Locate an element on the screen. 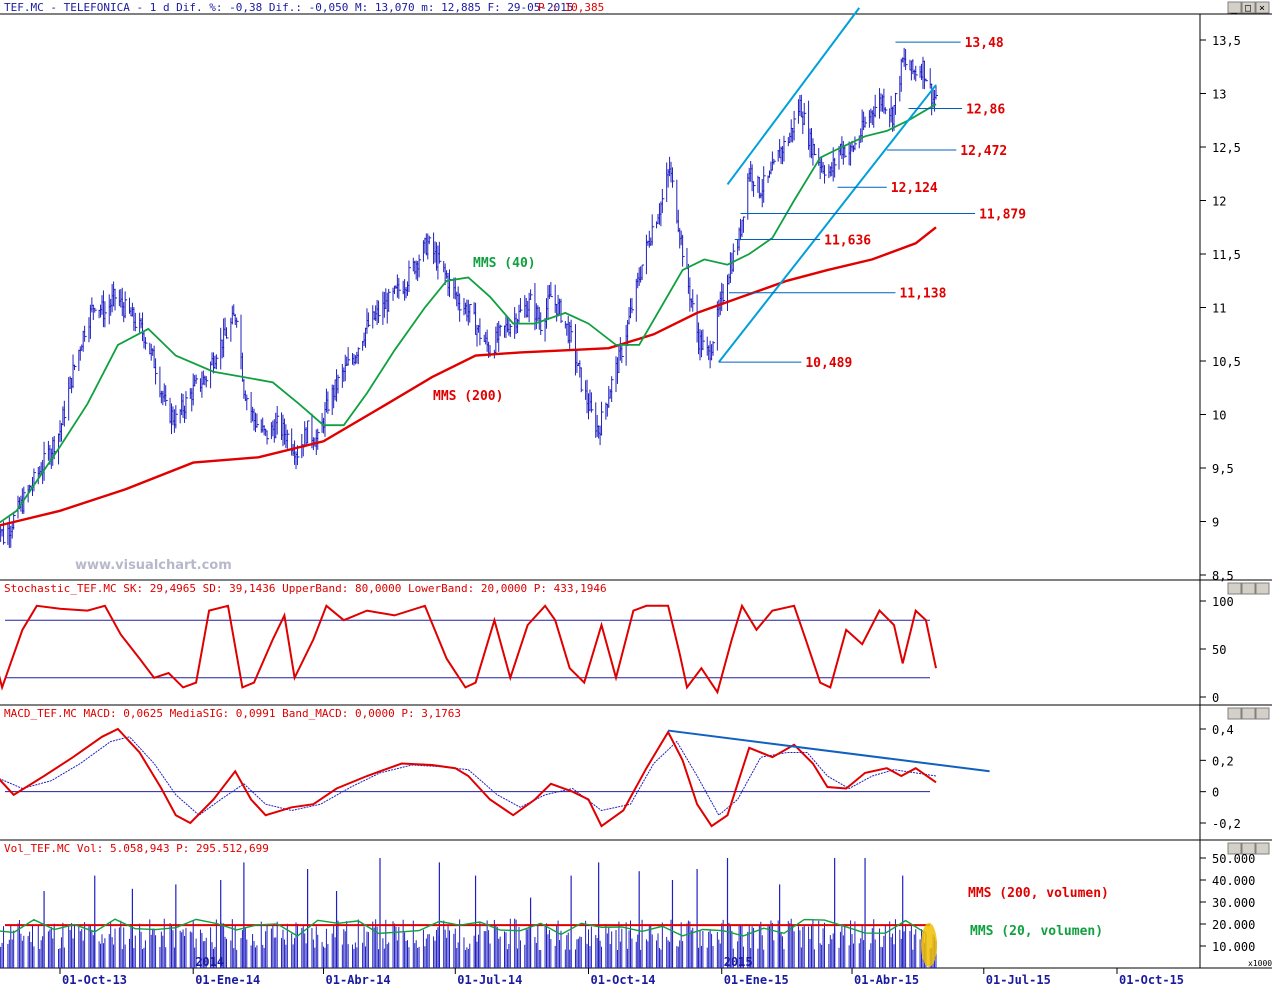  minimize-button is located at coordinates (1234, 7).